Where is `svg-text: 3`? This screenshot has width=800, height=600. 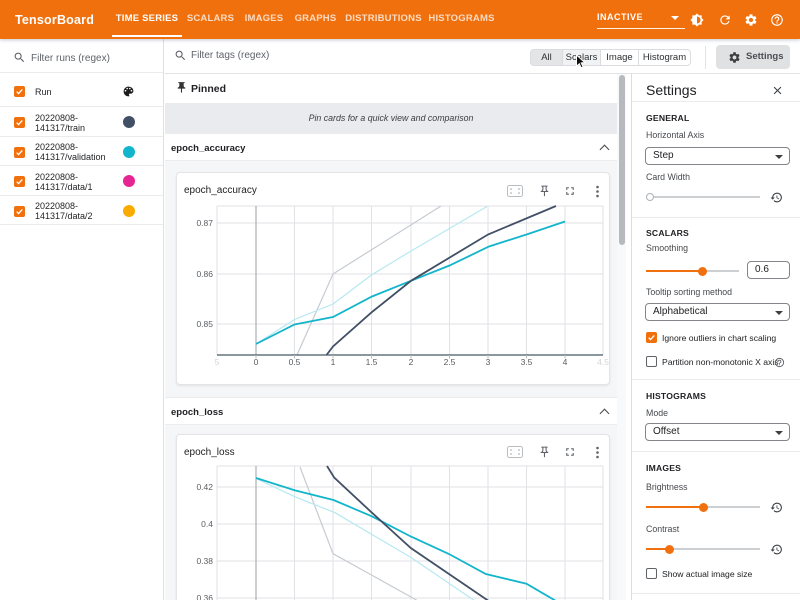
svg-text: 3 is located at coordinates (488, 362).